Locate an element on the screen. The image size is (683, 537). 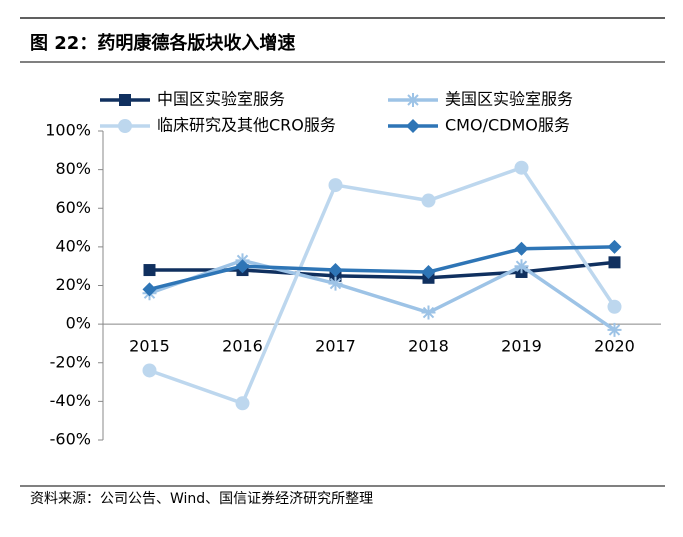
x-tick-label: 2015 is located at coordinates (149, 346).